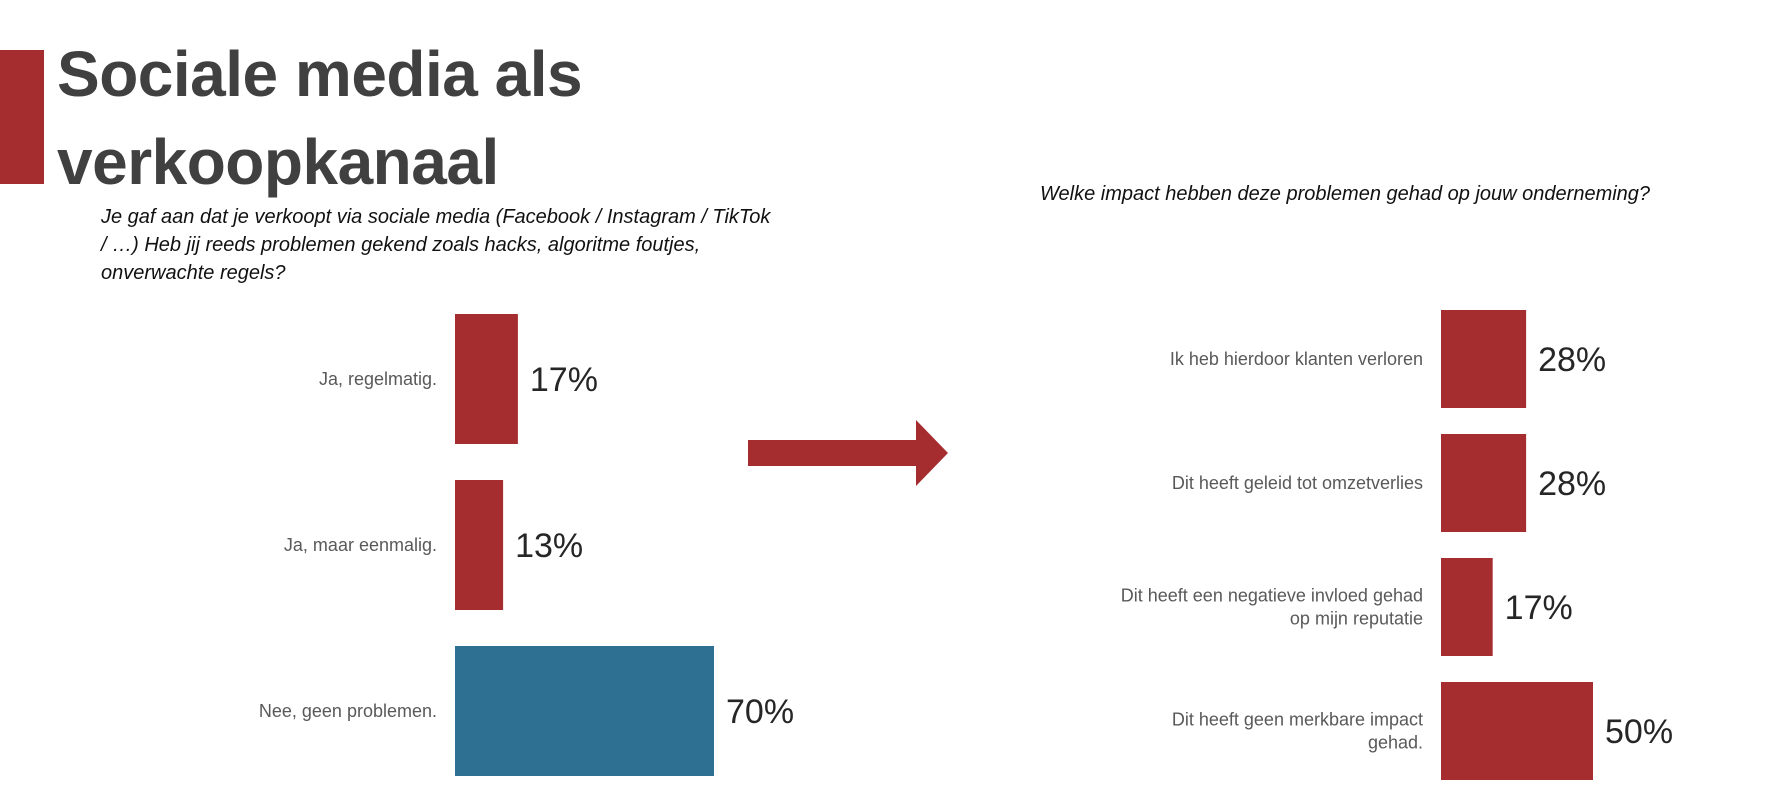 Image resolution: width=1782 pixels, height=800 pixels. I want to click on category-label-line: Ik heb hierdoor klanten verloren, so click(1296, 359).